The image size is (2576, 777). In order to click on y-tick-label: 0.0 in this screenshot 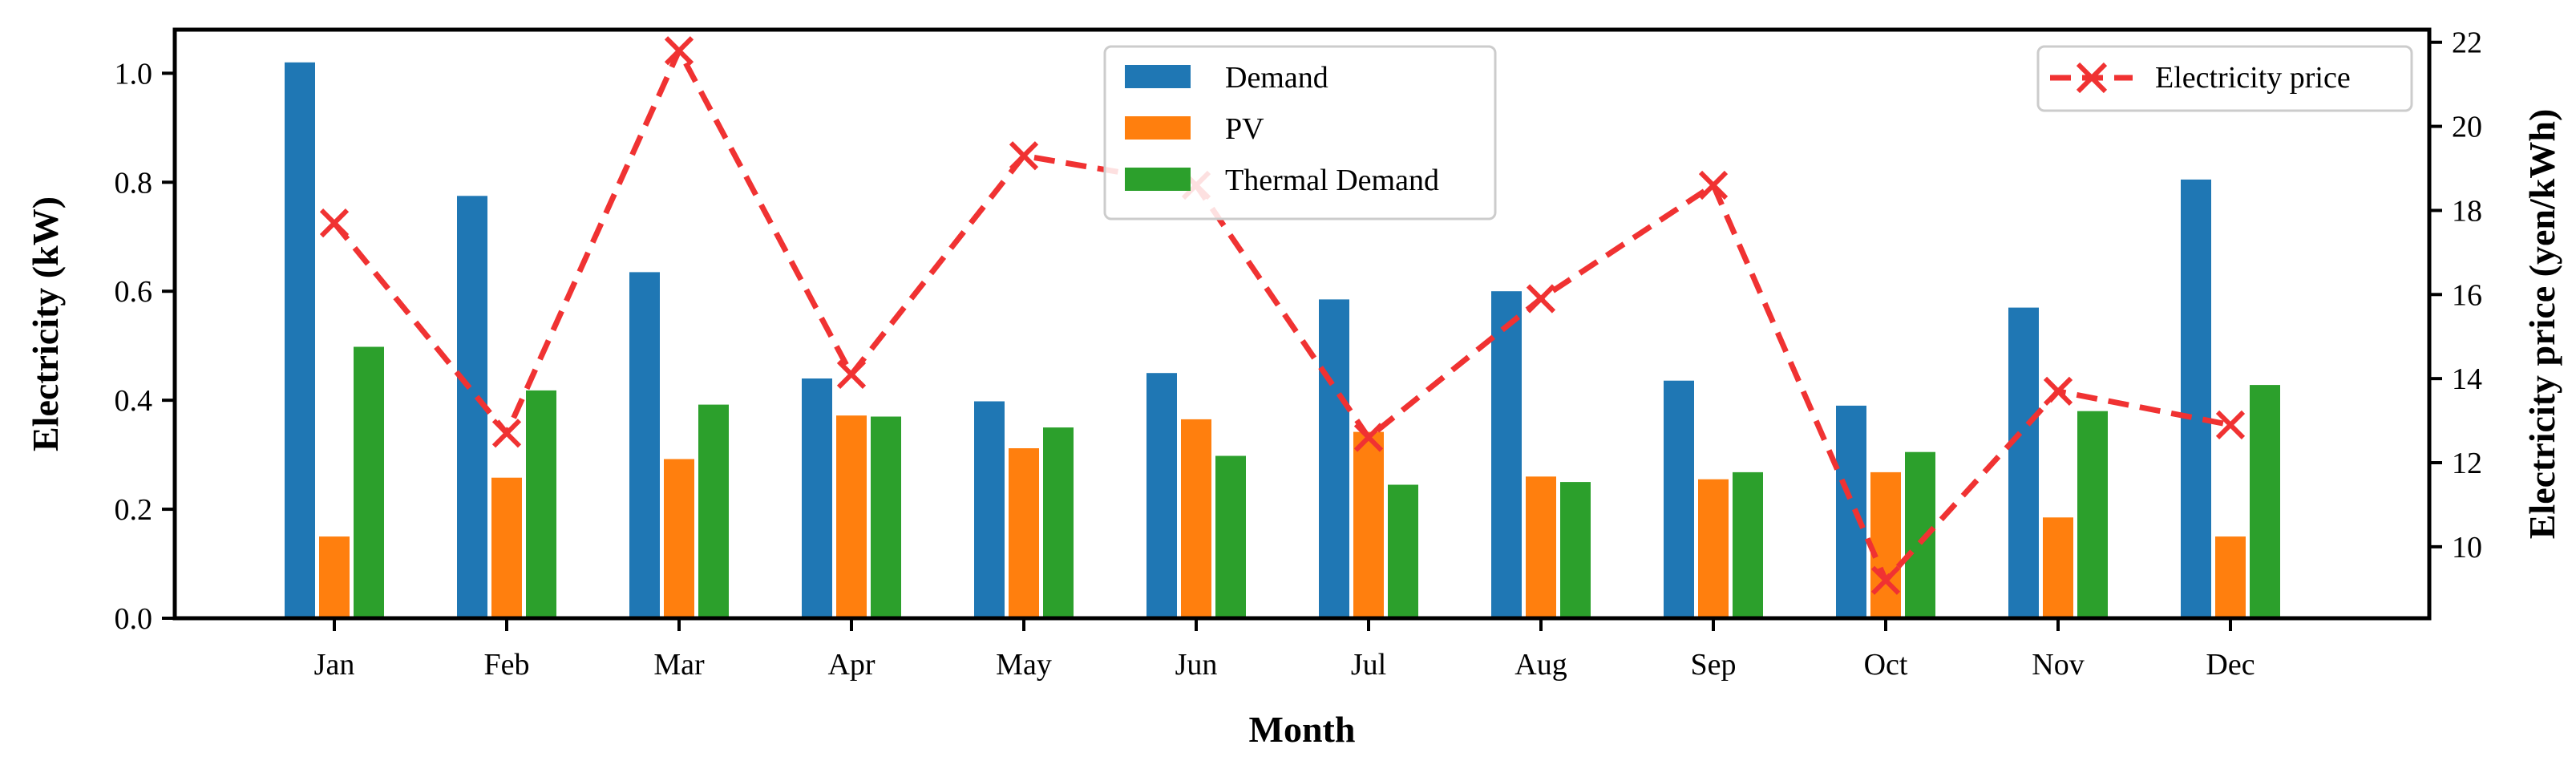, I will do `click(134, 619)`.